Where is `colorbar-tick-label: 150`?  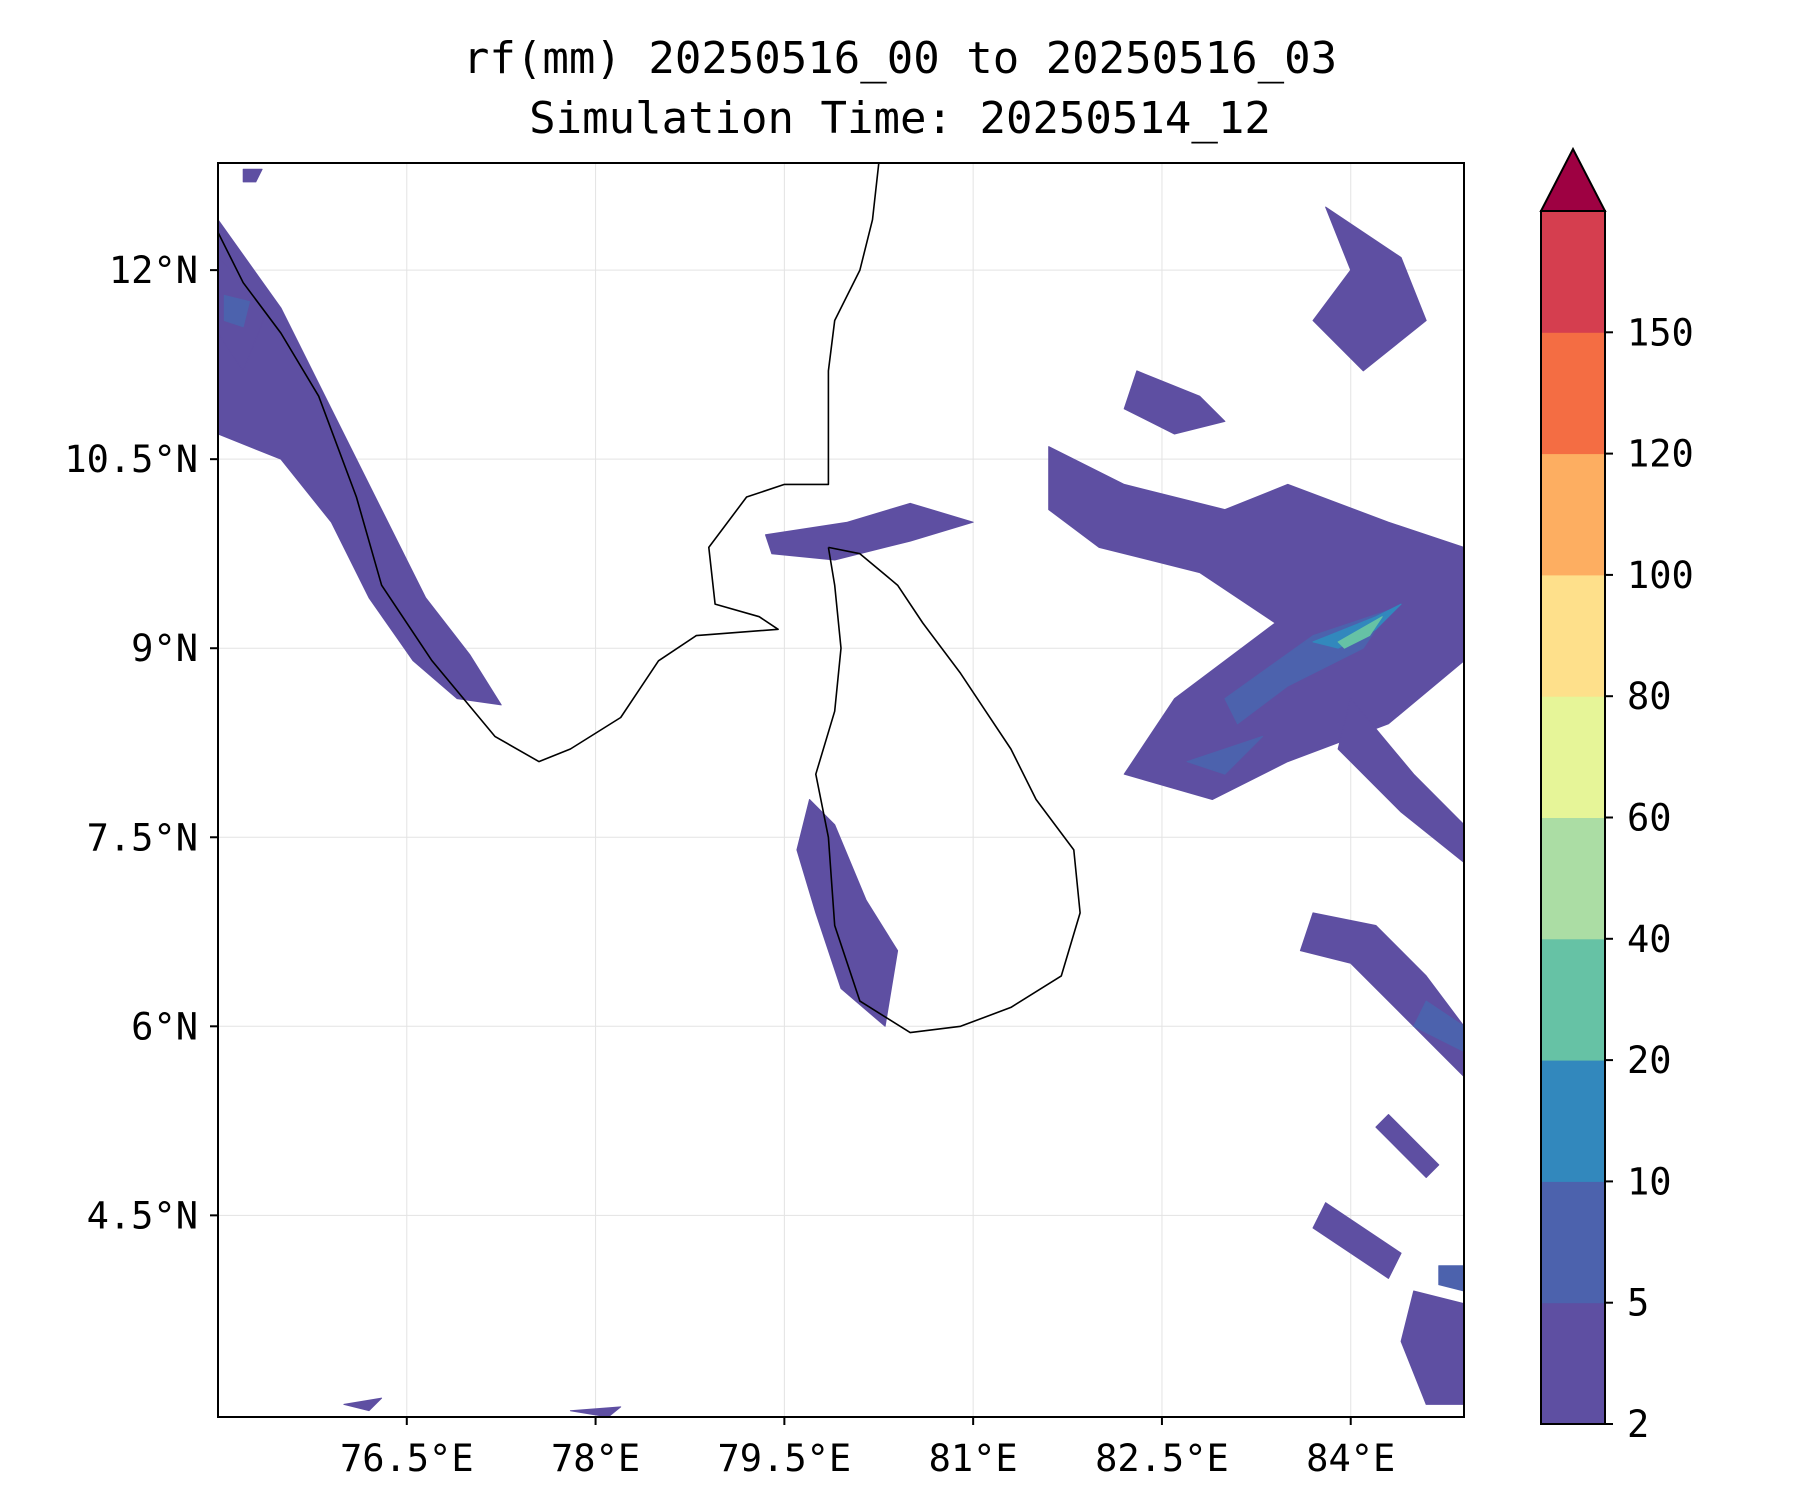
colorbar-tick-label: 150 is located at coordinates (1660, 332).